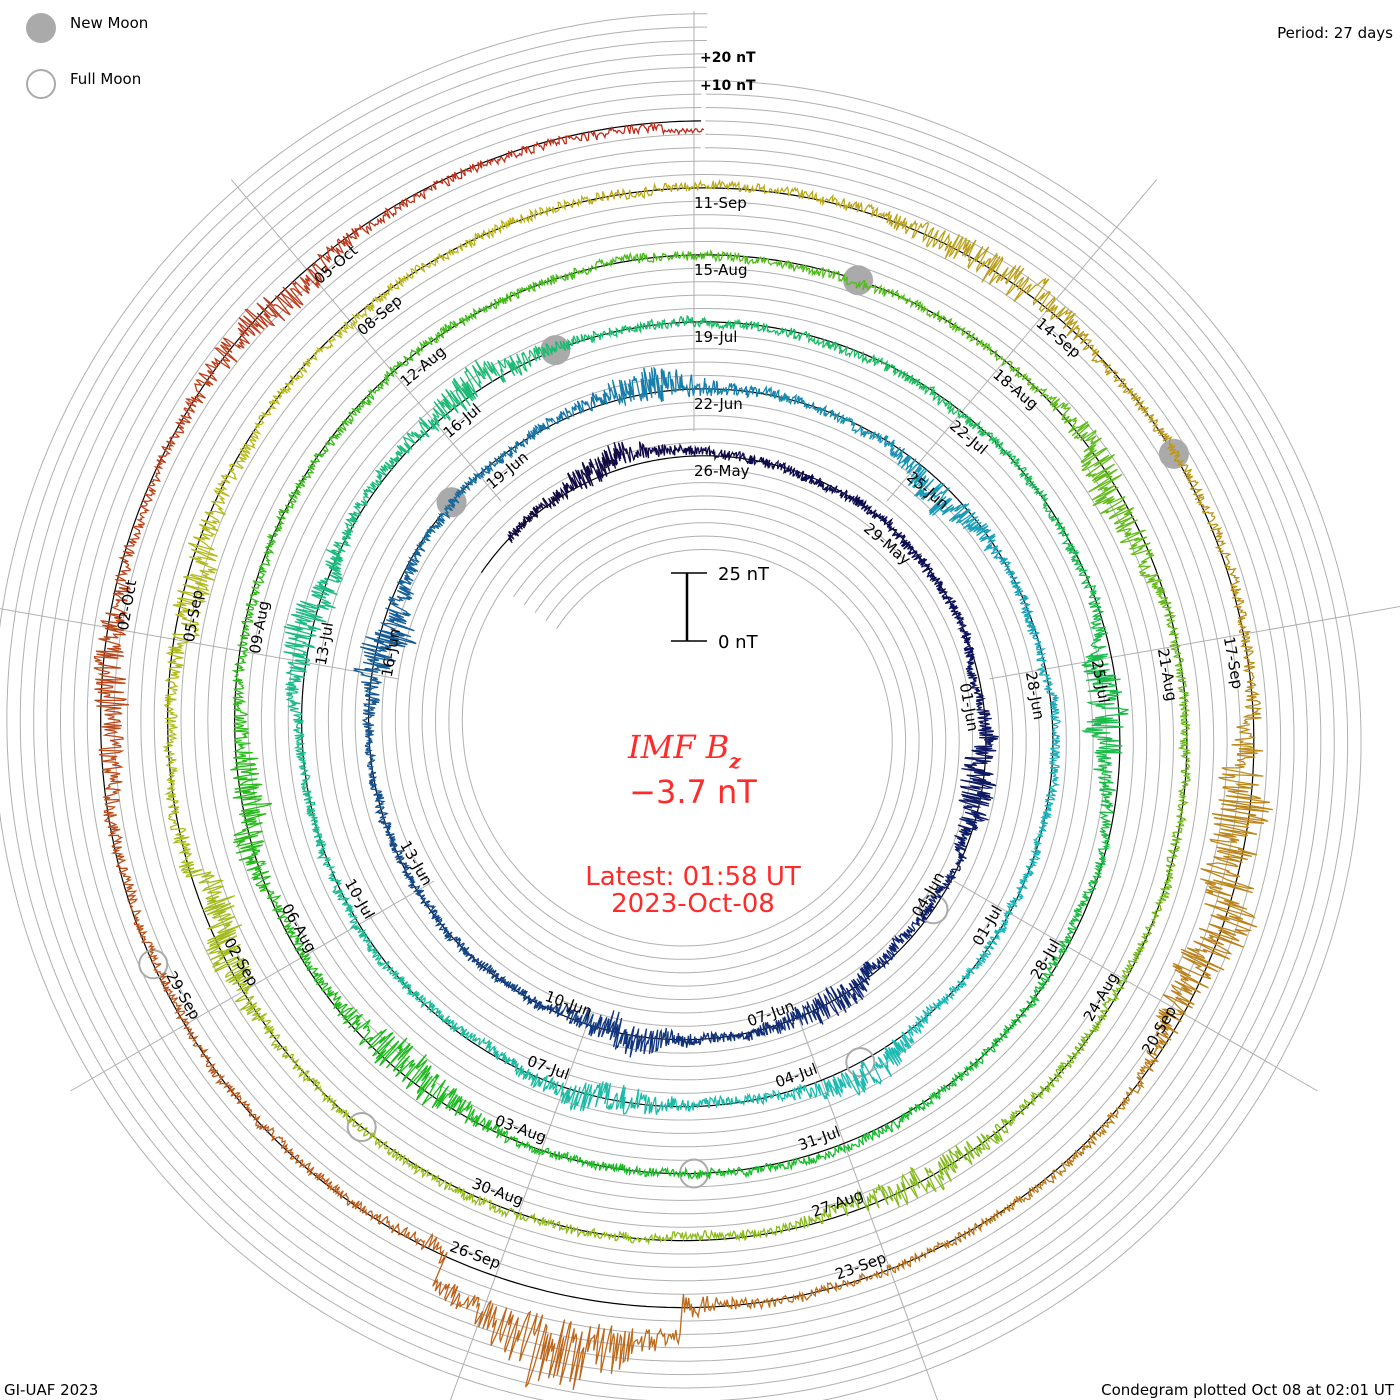 The image size is (1400, 1400). Describe the element at coordinates (498, 1191) in the screenshot. I see `date-label: 30-Aug` at that location.